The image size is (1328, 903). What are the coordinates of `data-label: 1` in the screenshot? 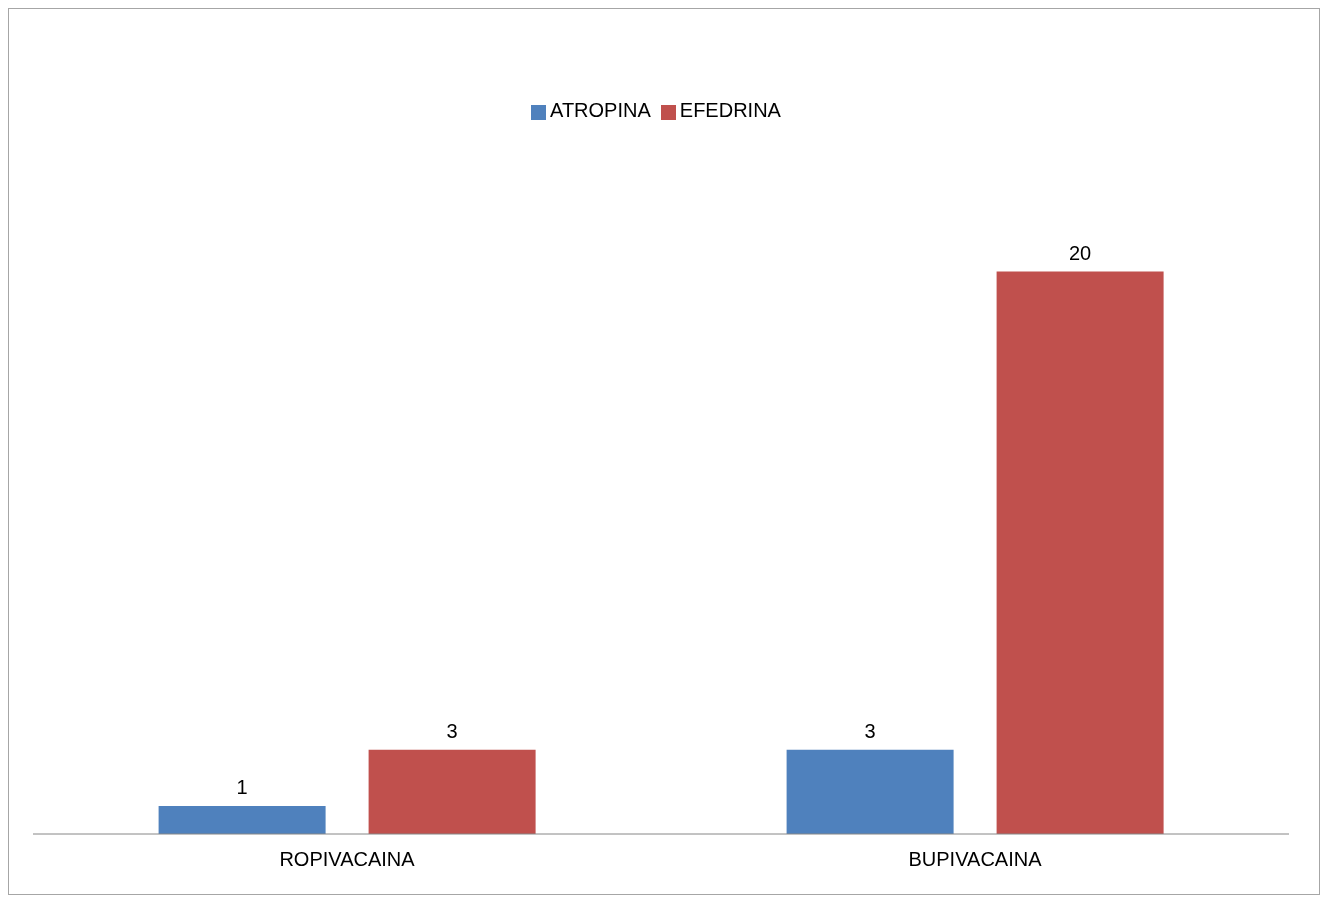 It's located at (242, 786).